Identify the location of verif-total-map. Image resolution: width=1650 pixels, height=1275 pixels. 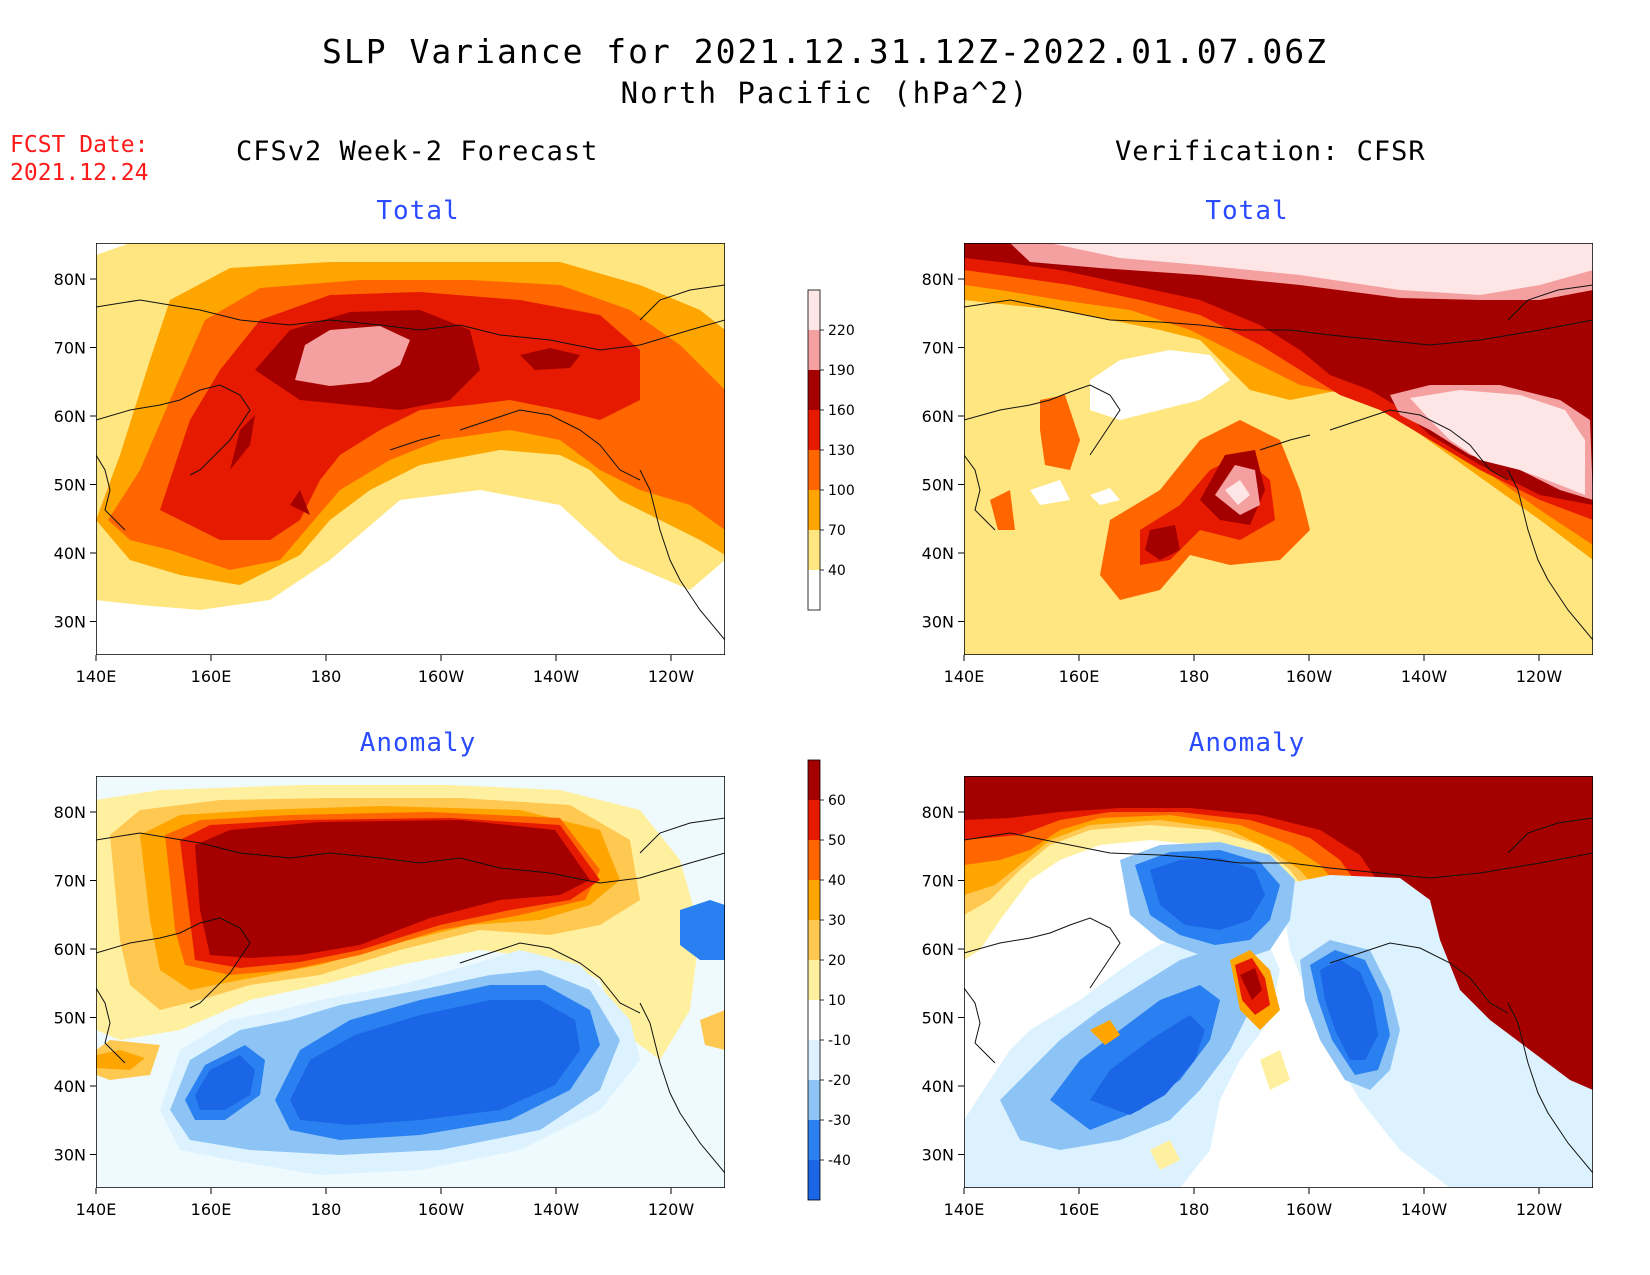
(1278, 449).